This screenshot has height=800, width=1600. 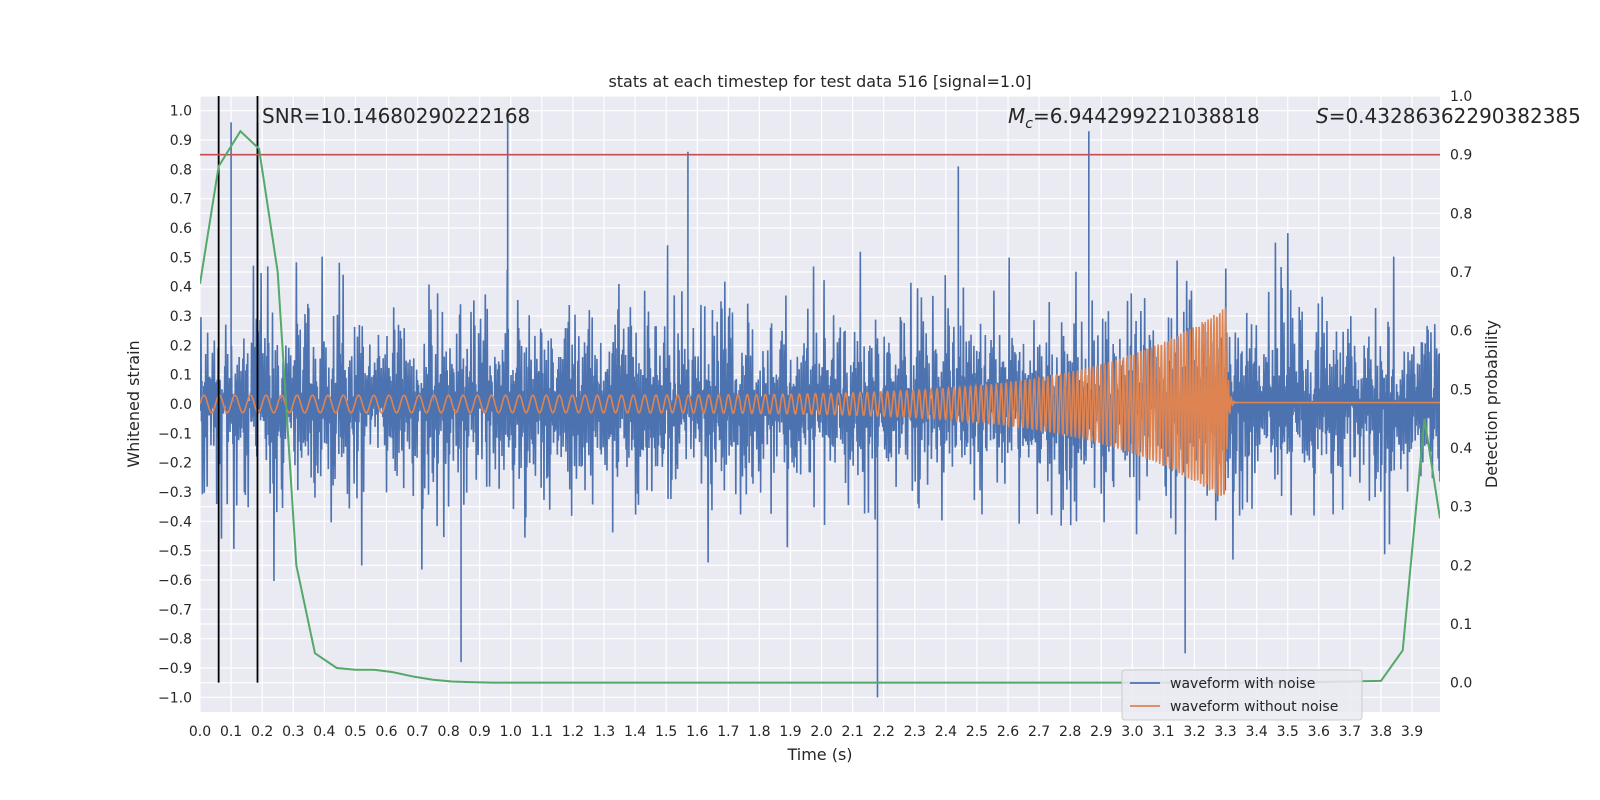 I want to click on x-tick-label: 2.9, so click(x=1101, y=732).